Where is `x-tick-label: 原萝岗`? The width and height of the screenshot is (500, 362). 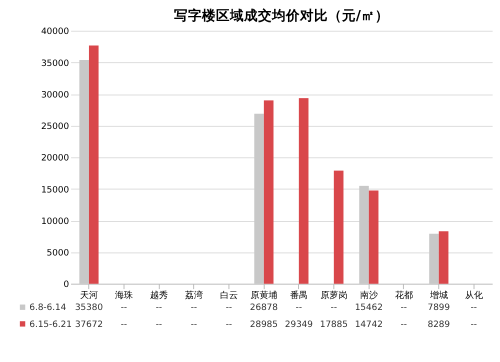
x-tick-label: 原萝岗 is located at coordinates (334, 295).